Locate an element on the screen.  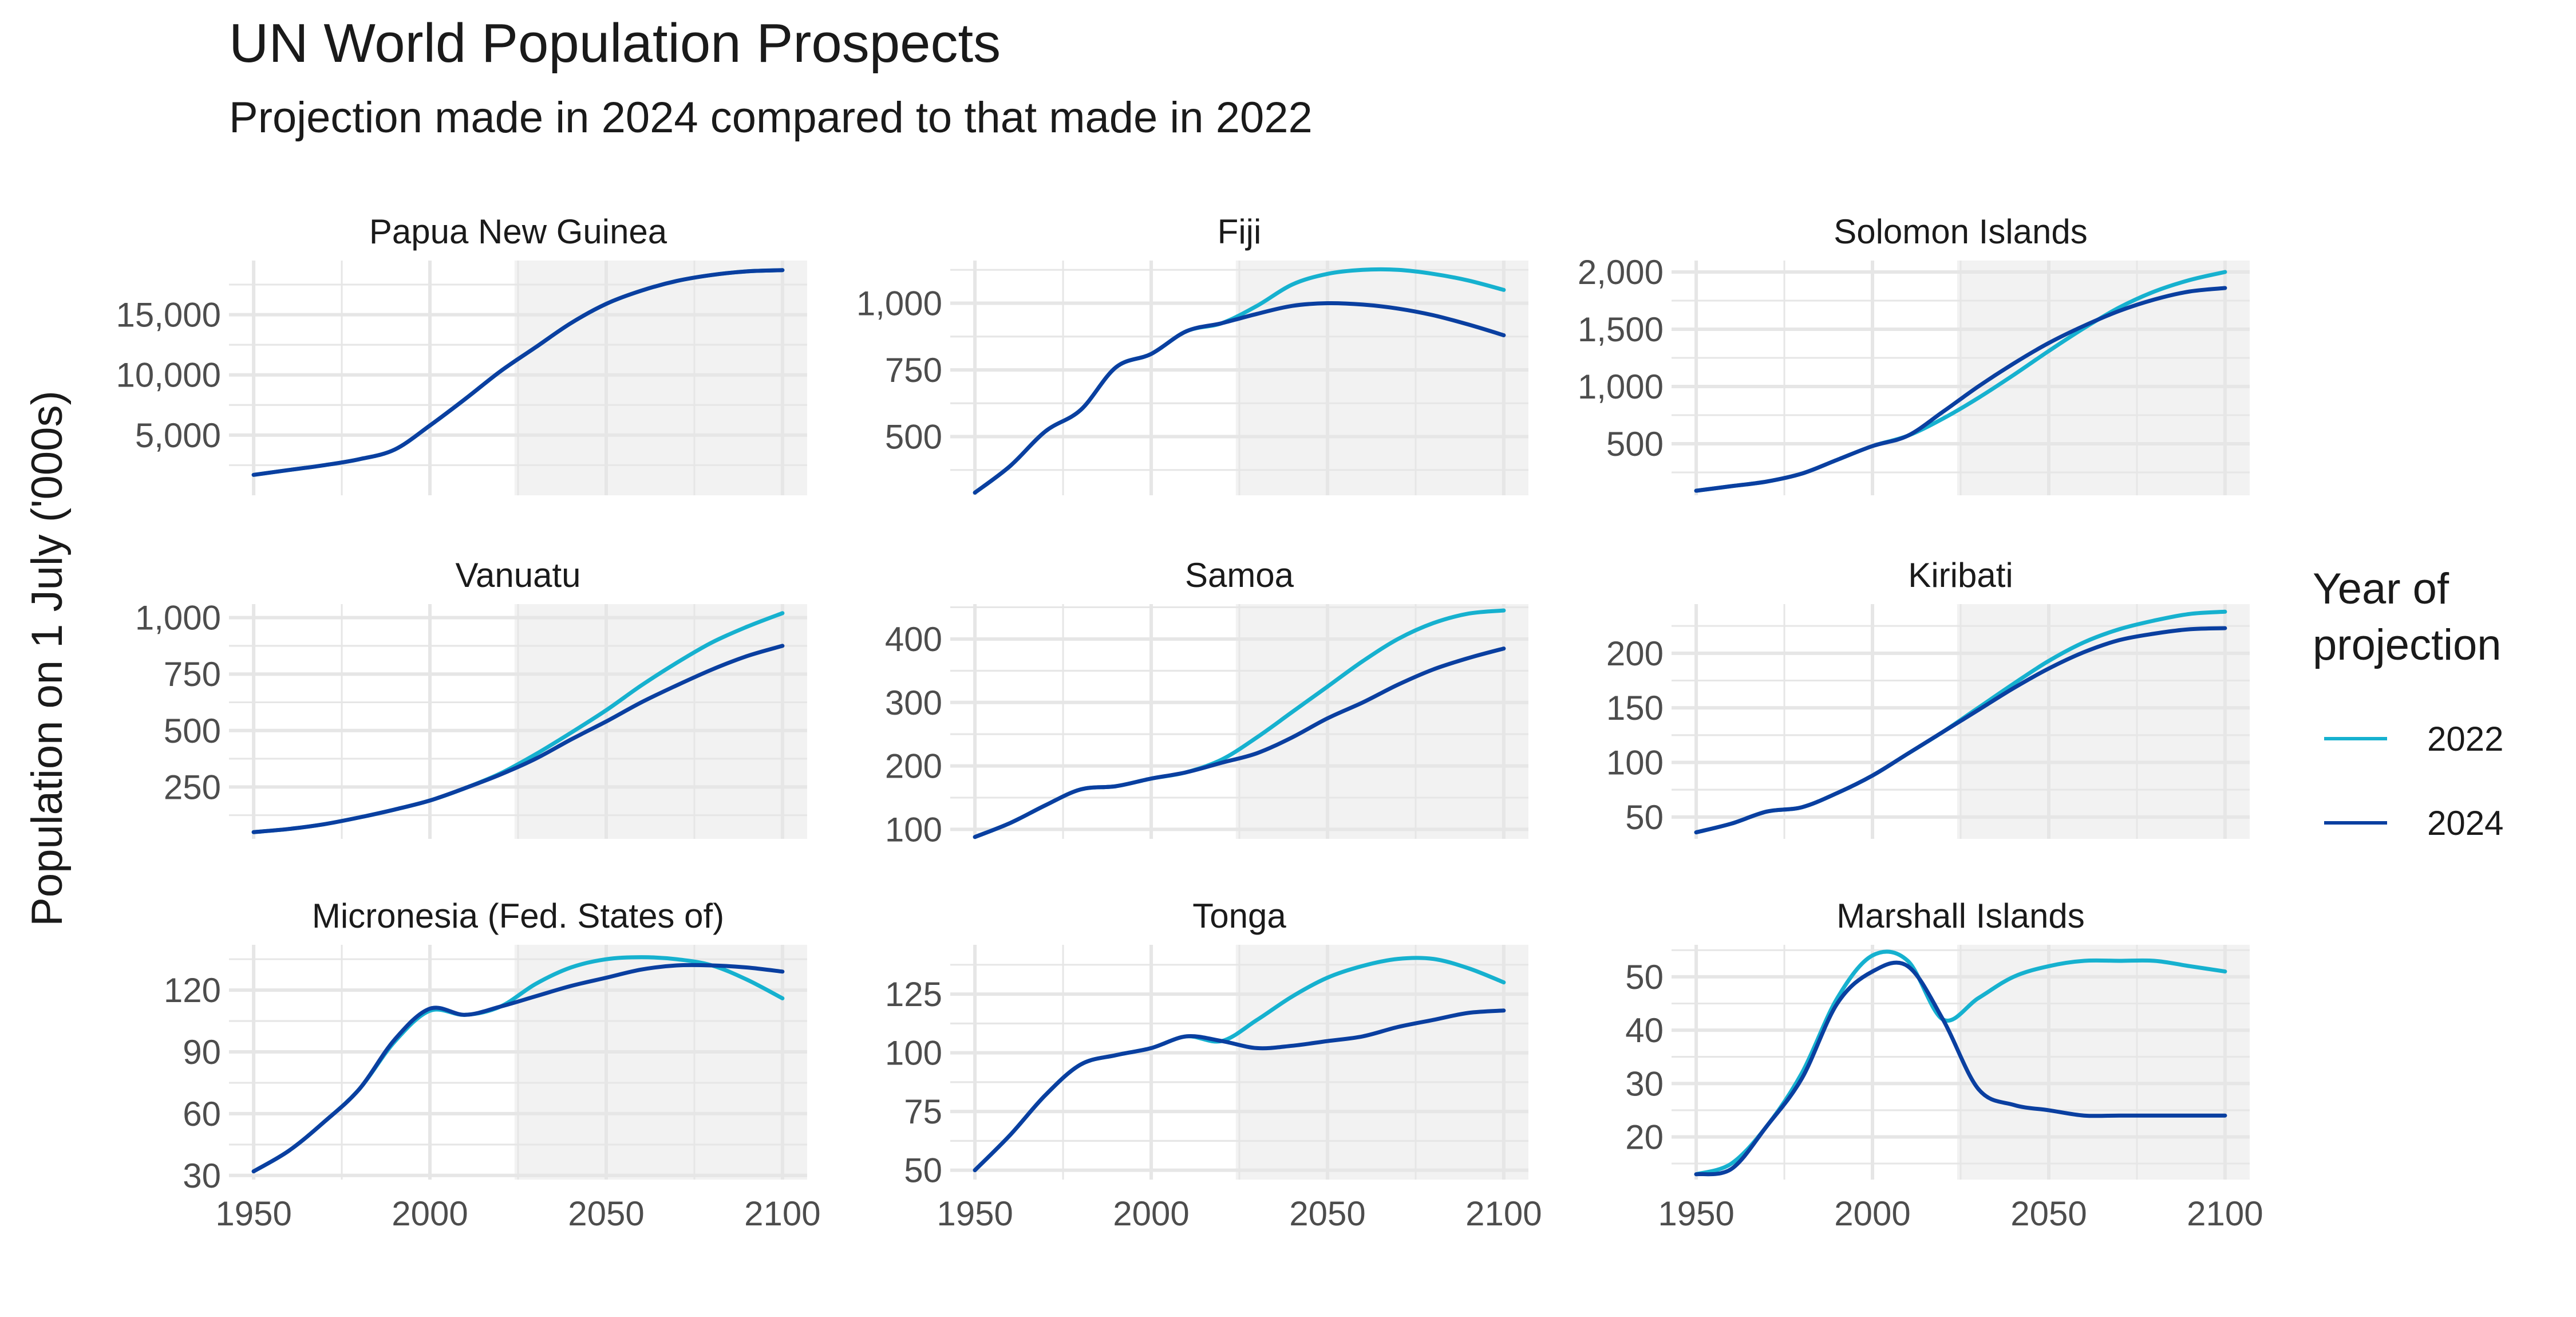
panel-fiji: Fiji 500 750 1,000 is located at coordinates (1192, 353).